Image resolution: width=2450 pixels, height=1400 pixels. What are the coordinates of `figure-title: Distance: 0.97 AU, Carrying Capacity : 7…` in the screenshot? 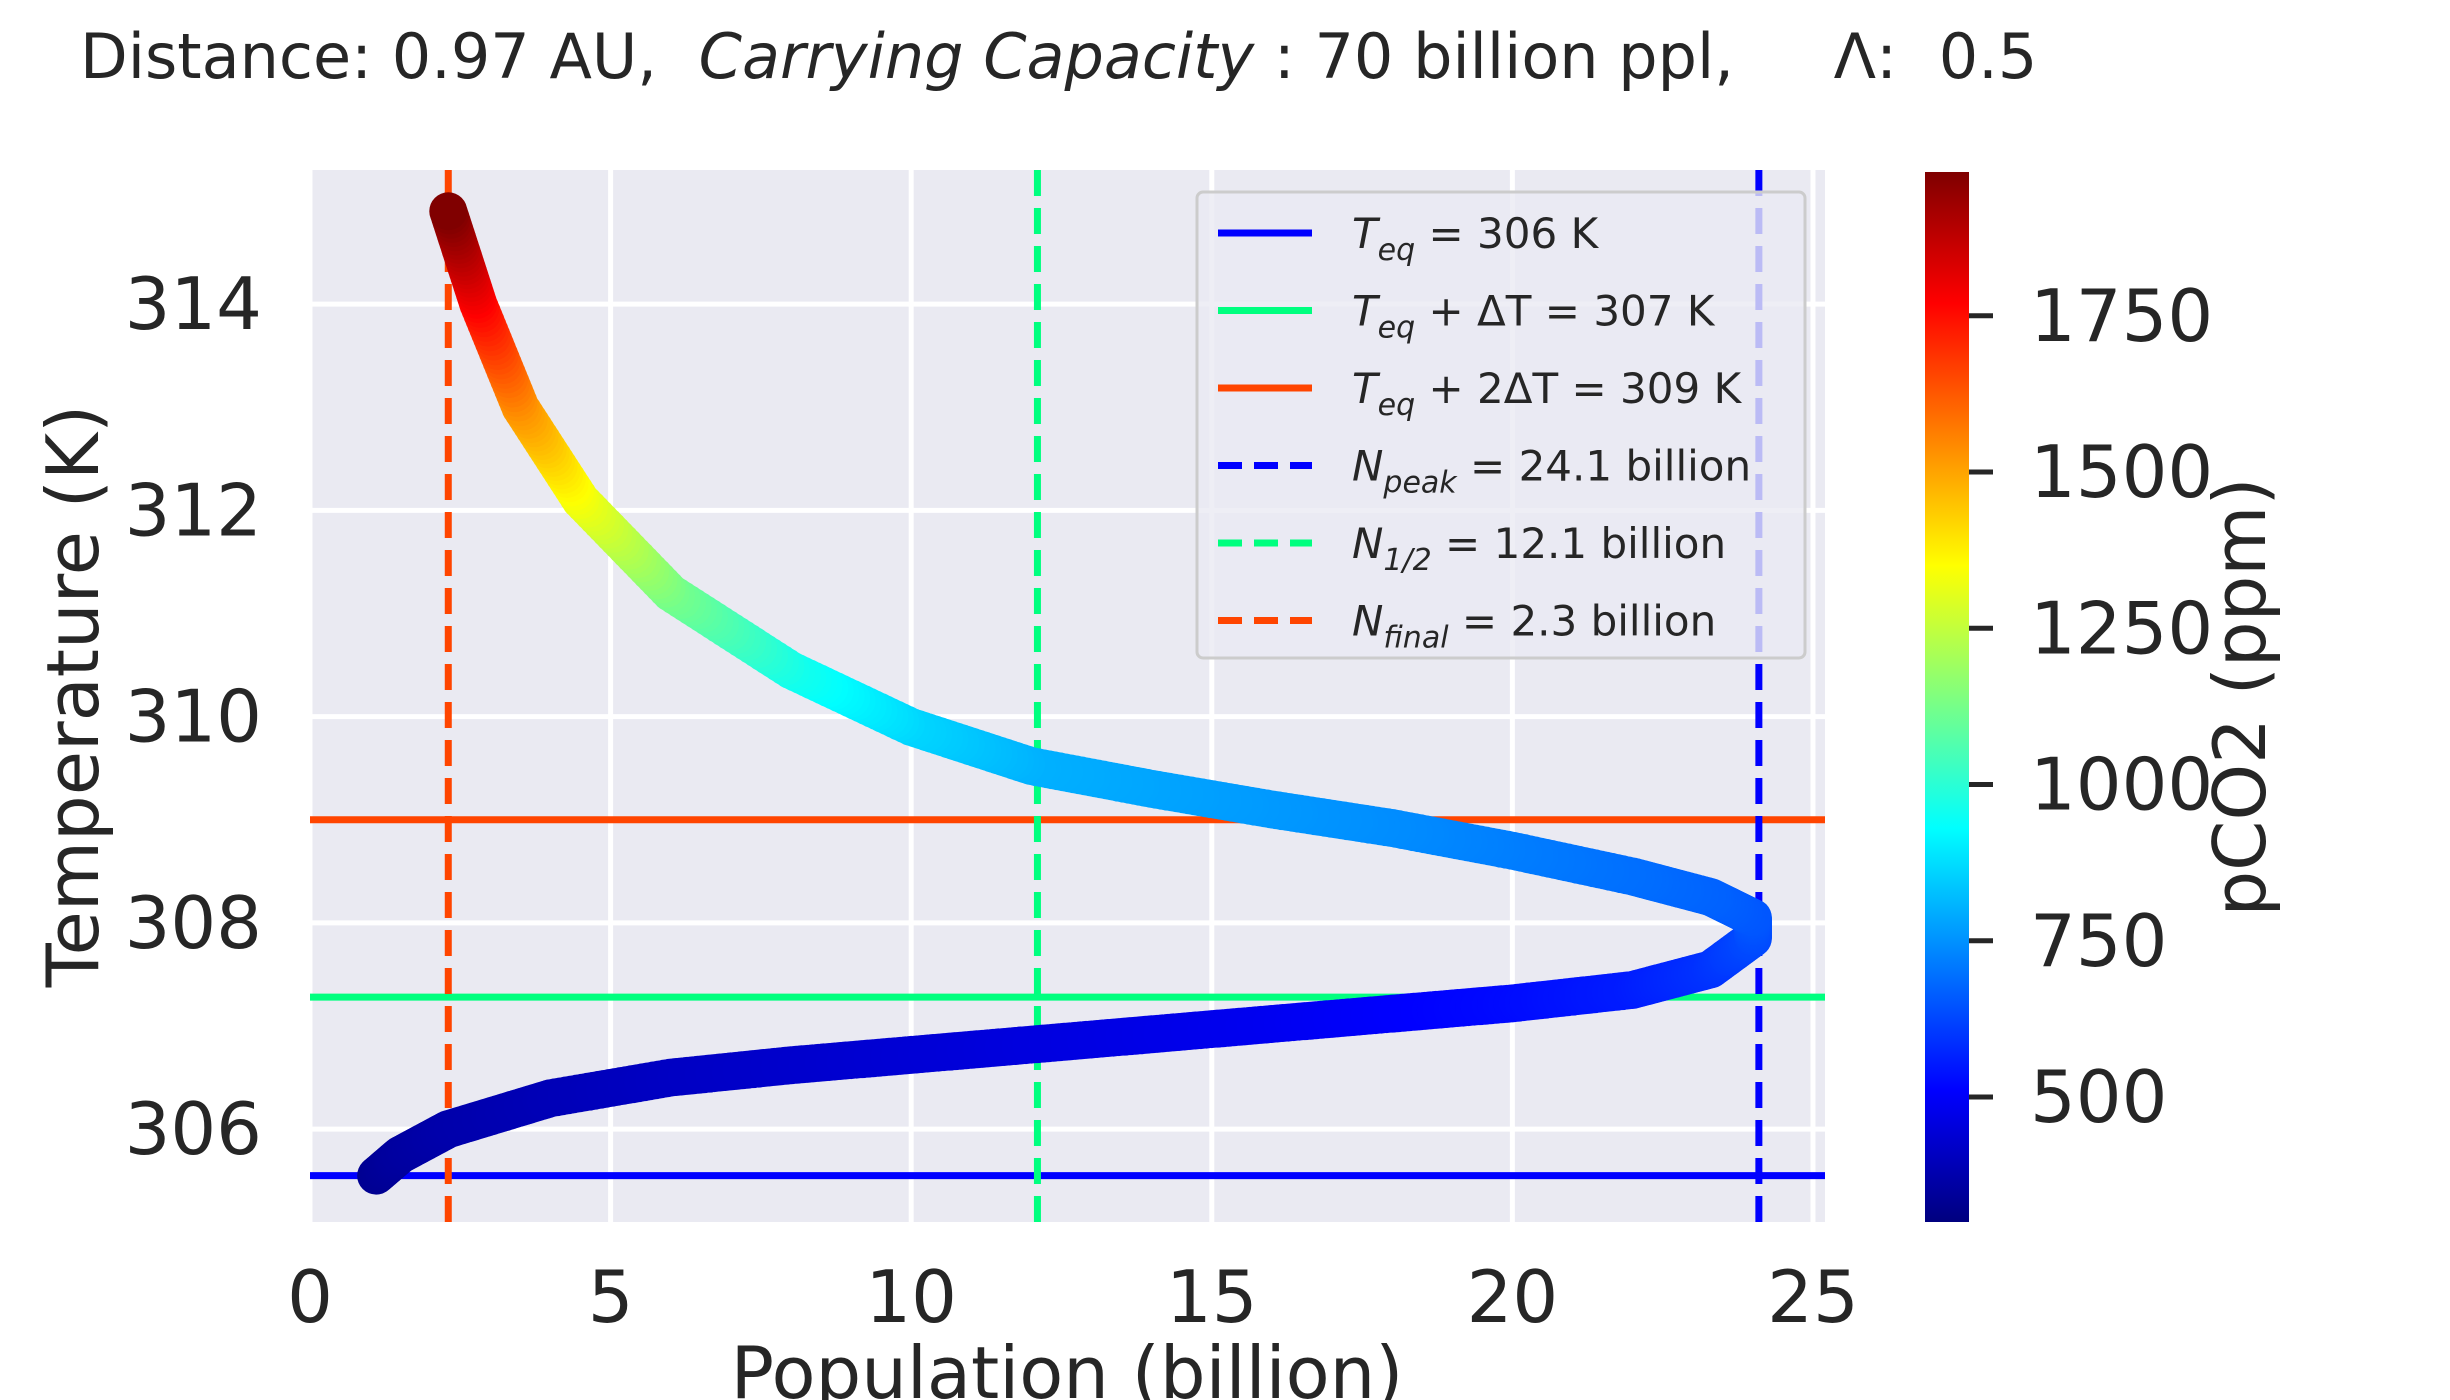 It's located at (1058, 56).